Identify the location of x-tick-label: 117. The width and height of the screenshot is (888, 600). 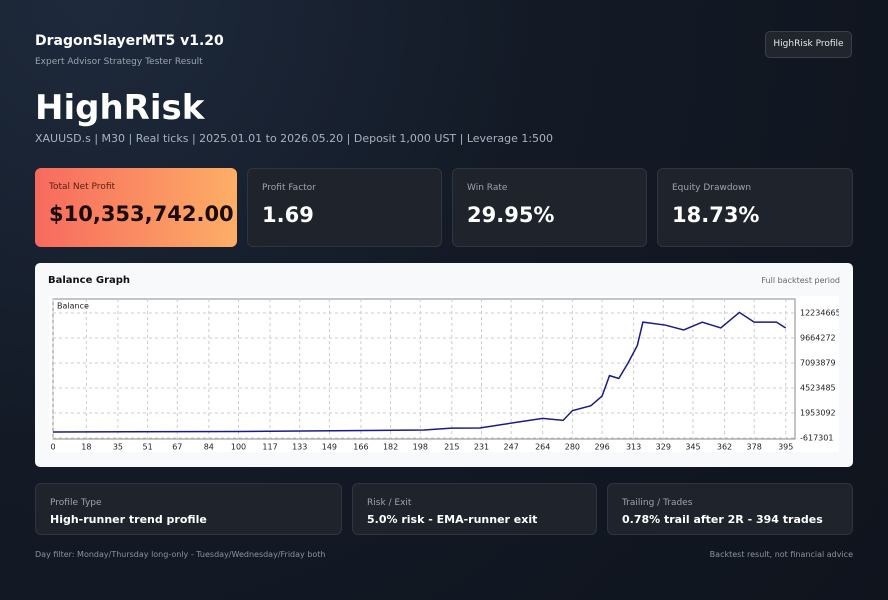
(269, 447).